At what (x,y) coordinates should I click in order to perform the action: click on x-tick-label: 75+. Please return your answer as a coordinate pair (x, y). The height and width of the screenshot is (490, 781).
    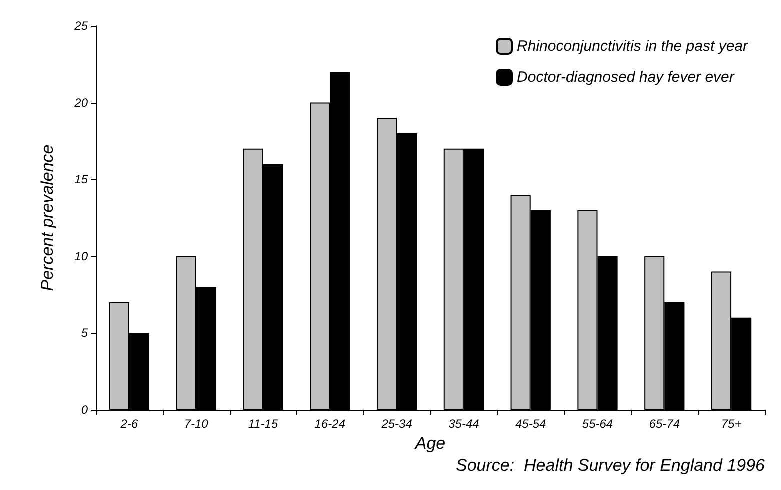
    Looking at the image, I should click on (731, 424).